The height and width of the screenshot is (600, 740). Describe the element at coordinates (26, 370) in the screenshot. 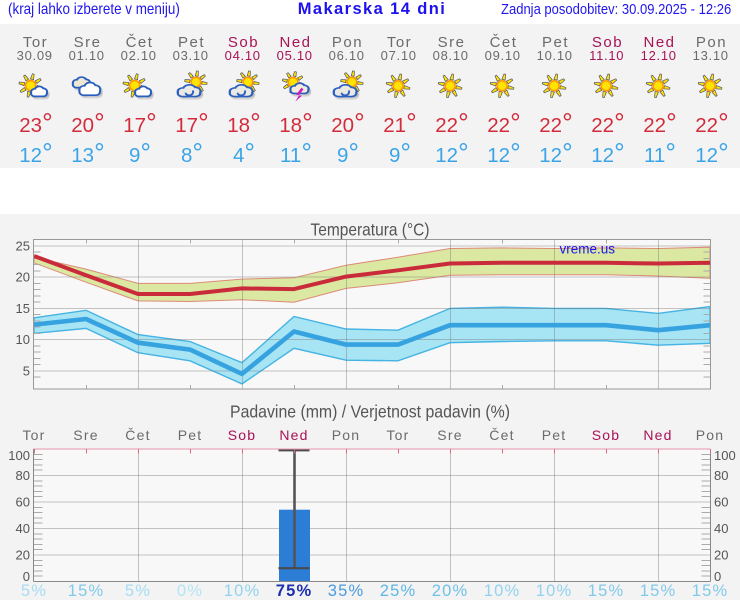

I see `svg-text: 5` at that location.